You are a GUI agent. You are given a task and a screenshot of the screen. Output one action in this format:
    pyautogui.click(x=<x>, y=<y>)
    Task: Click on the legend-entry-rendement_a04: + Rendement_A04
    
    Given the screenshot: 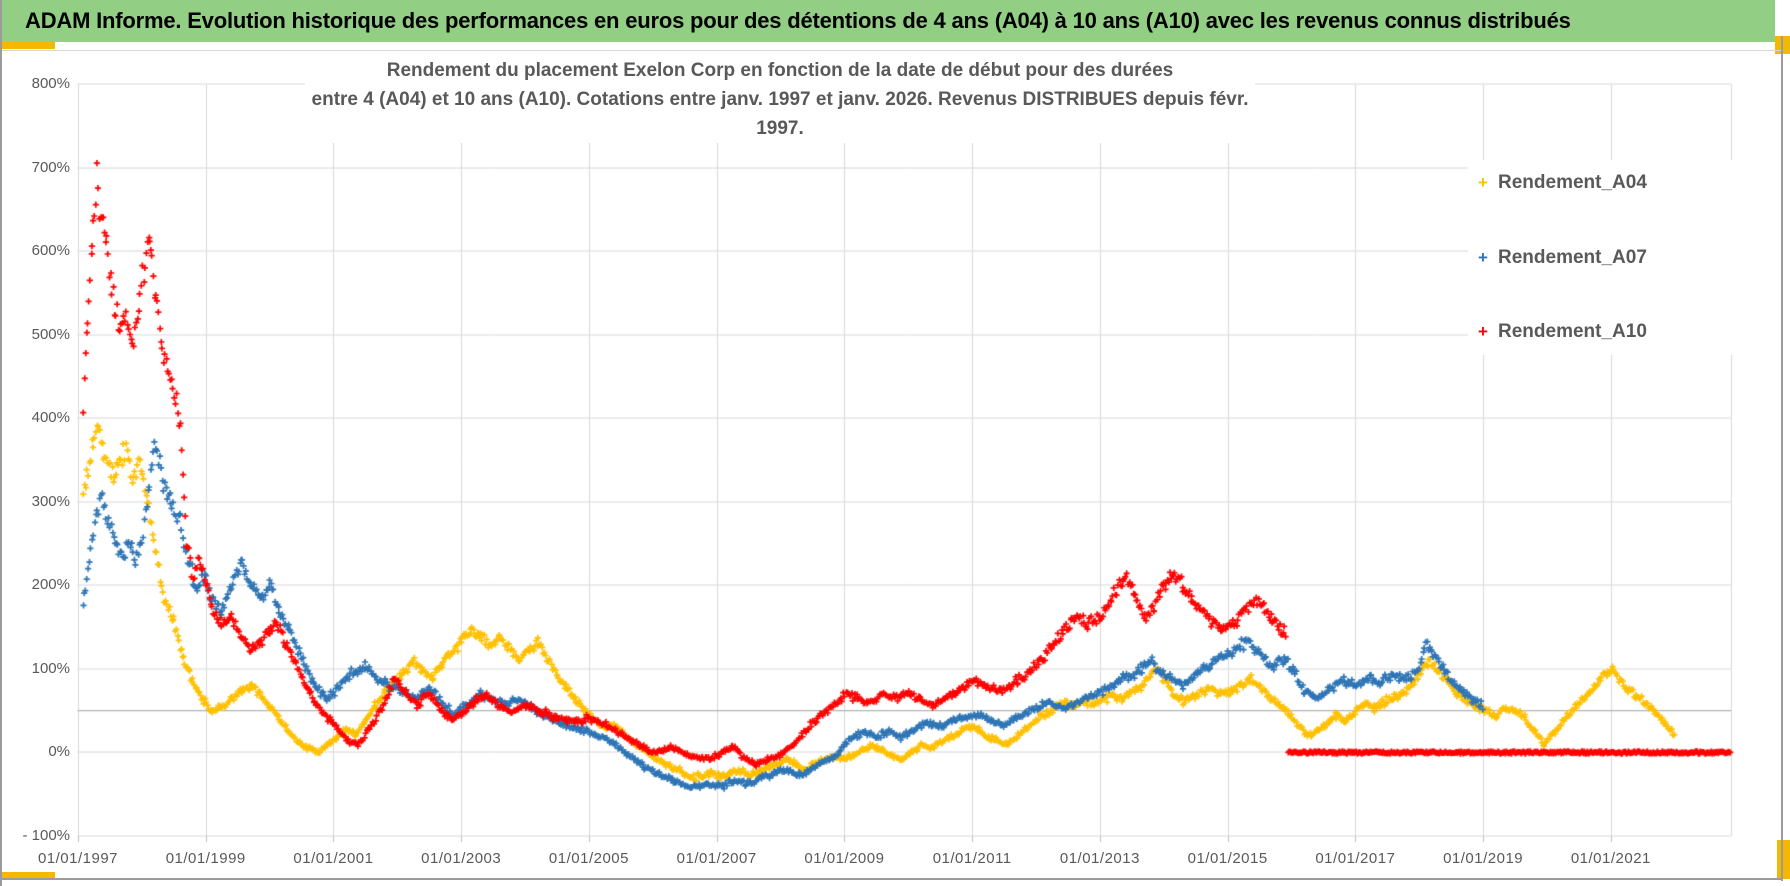 What is the action you would take?
    pyautogui.click(x=1608, y=183)
    